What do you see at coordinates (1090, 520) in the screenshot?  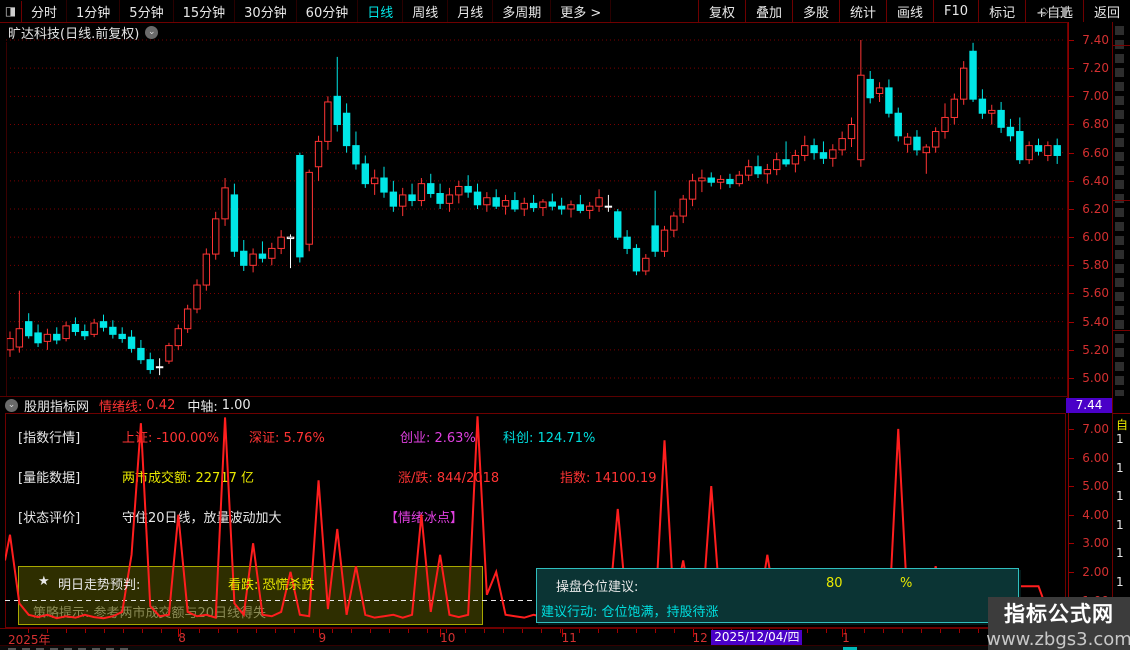 I see `indicator-axis: 7.006.005.004.003.002.001.00` at bounding box center [1090, 520].